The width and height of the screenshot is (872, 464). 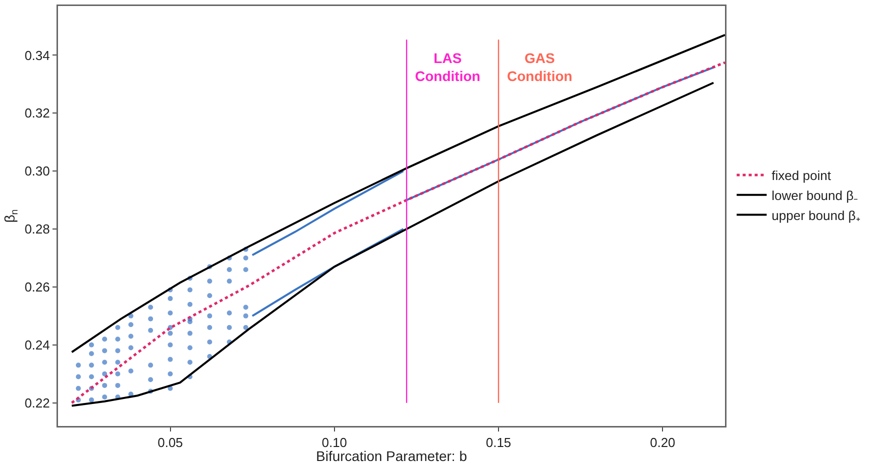 What do you see at coordinates (37, 229) in the screenshot?
I see `y-tick-label: 0.28` at bounding box center [37, 229].